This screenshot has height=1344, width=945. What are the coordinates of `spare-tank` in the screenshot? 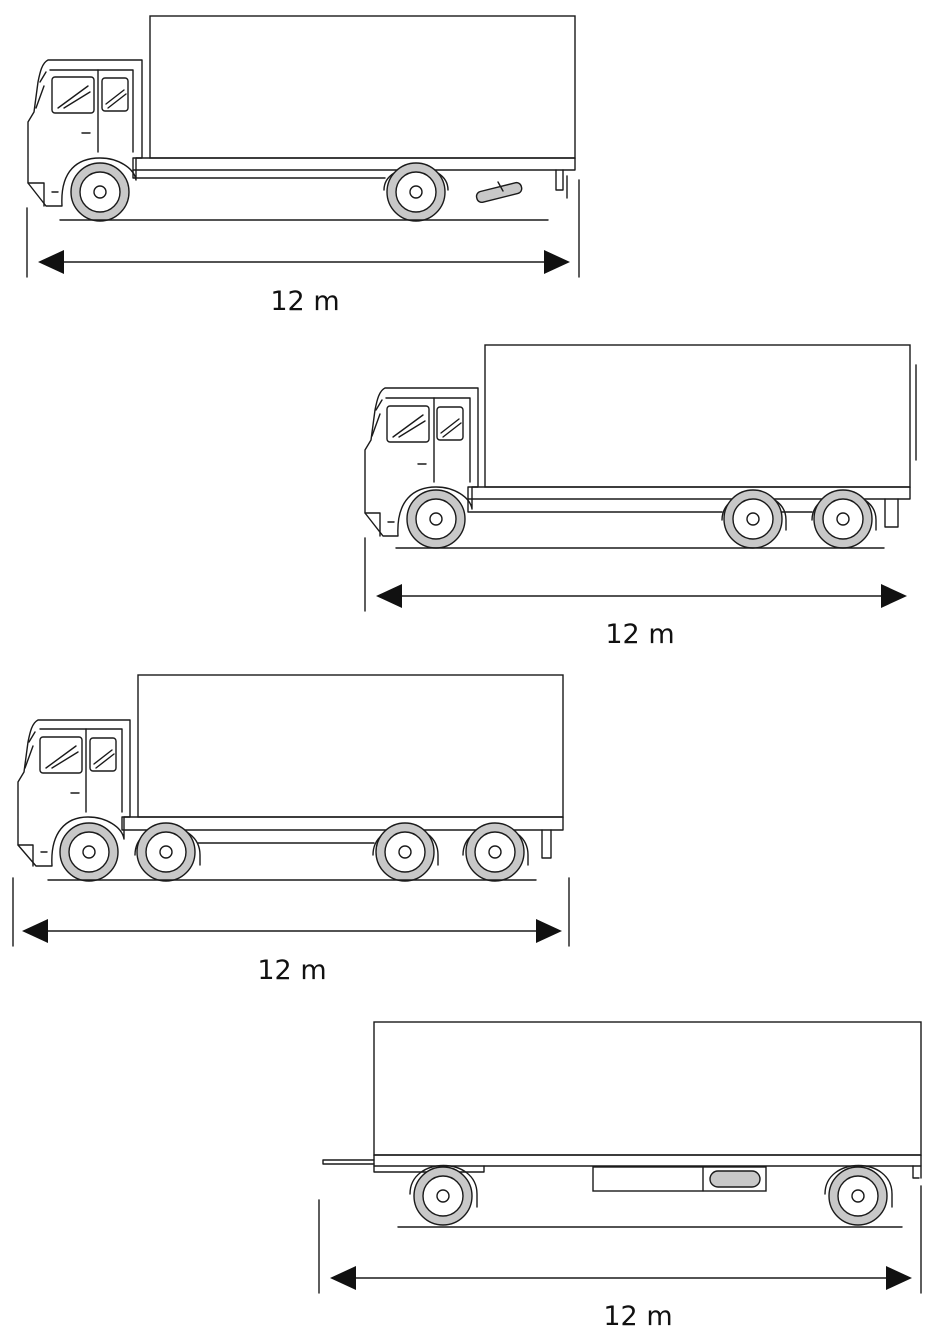 It's located at (735, 1179).